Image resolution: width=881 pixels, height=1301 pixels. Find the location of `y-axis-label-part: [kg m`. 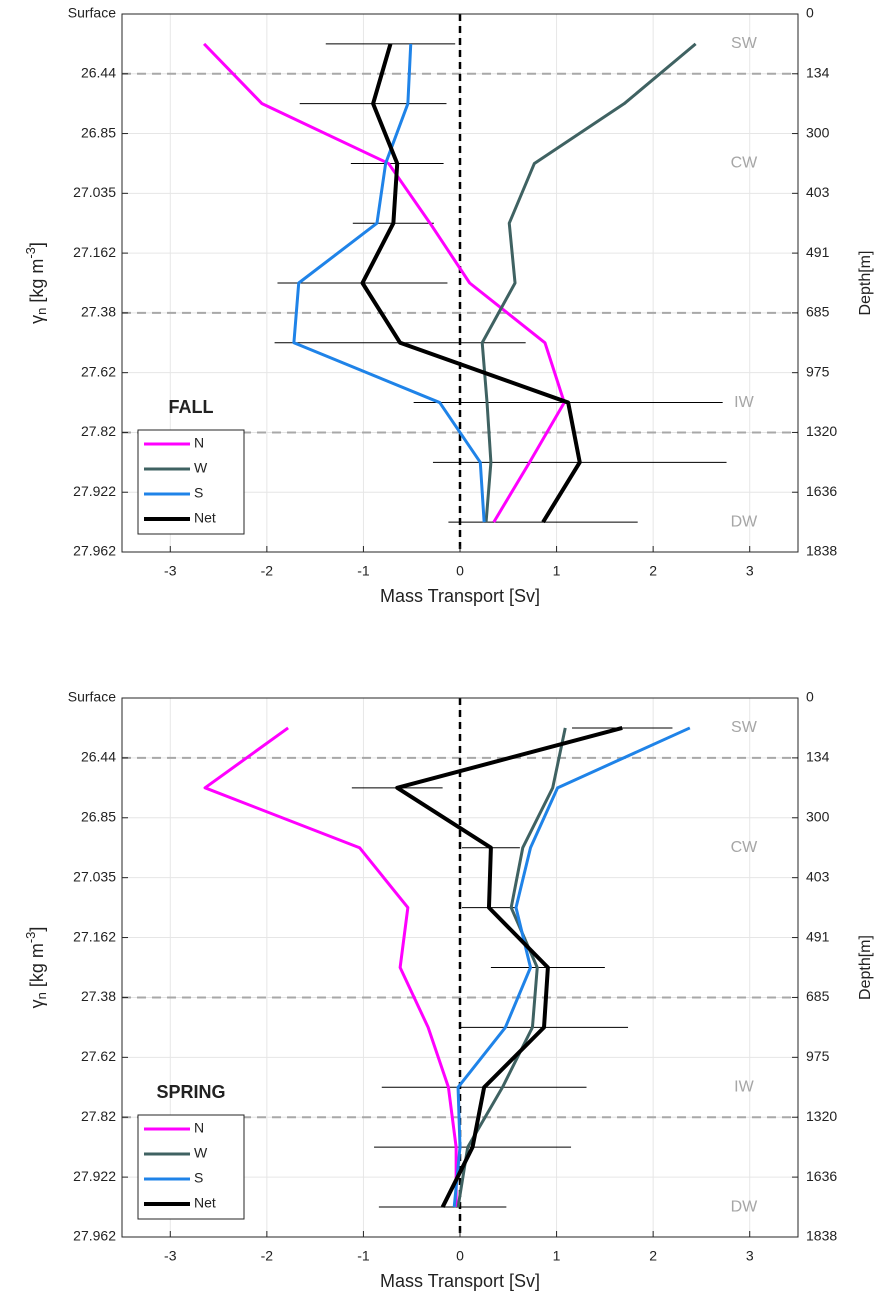

y-axis-label-part: [kg m is located at coordinates (37, 967).